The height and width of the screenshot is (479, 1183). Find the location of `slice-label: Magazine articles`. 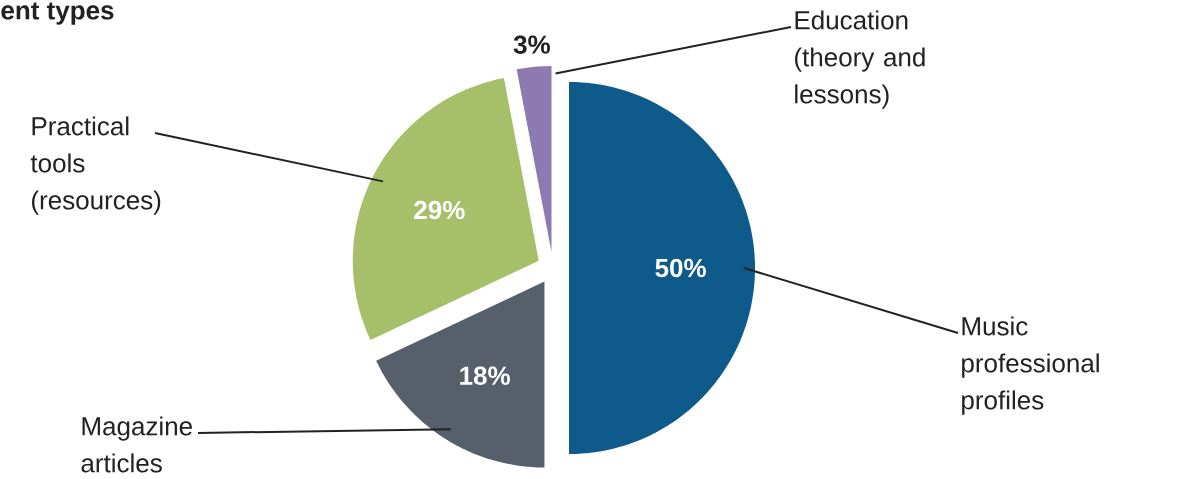

slice-label: Magazine articles is located at coordinates (136, 444).